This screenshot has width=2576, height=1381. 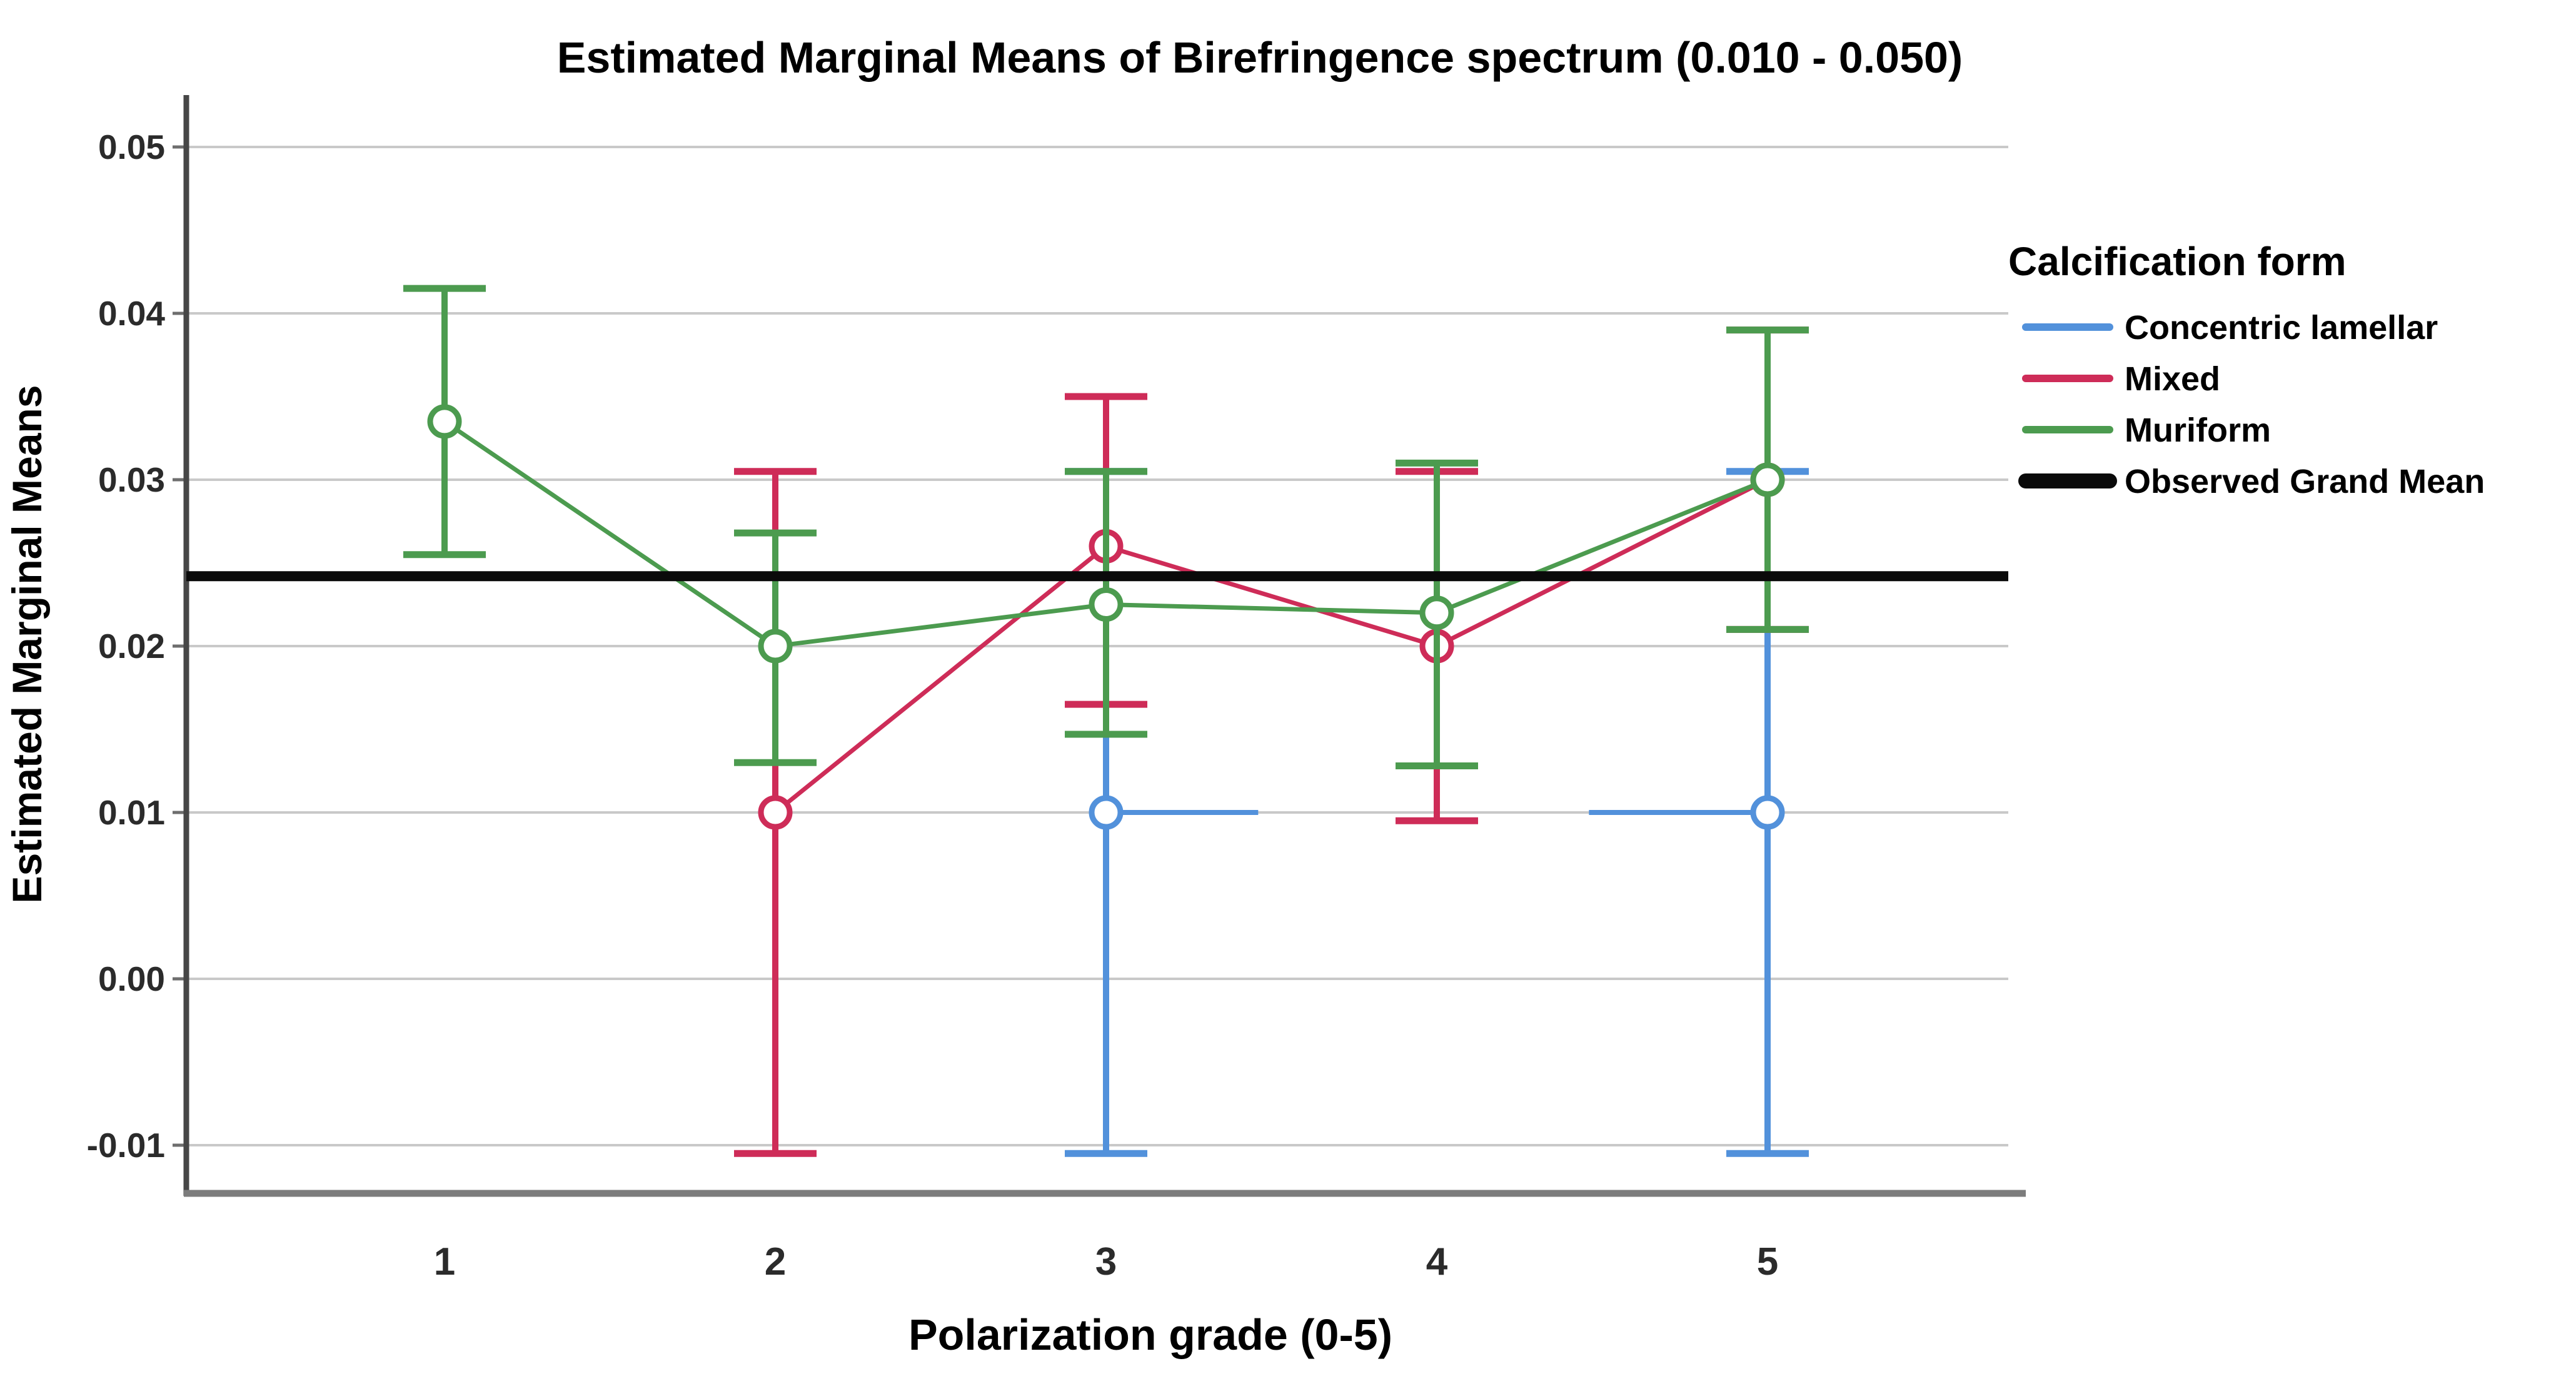 I want to click on x-tick-label: 3, so click(x=1106, y=1261).